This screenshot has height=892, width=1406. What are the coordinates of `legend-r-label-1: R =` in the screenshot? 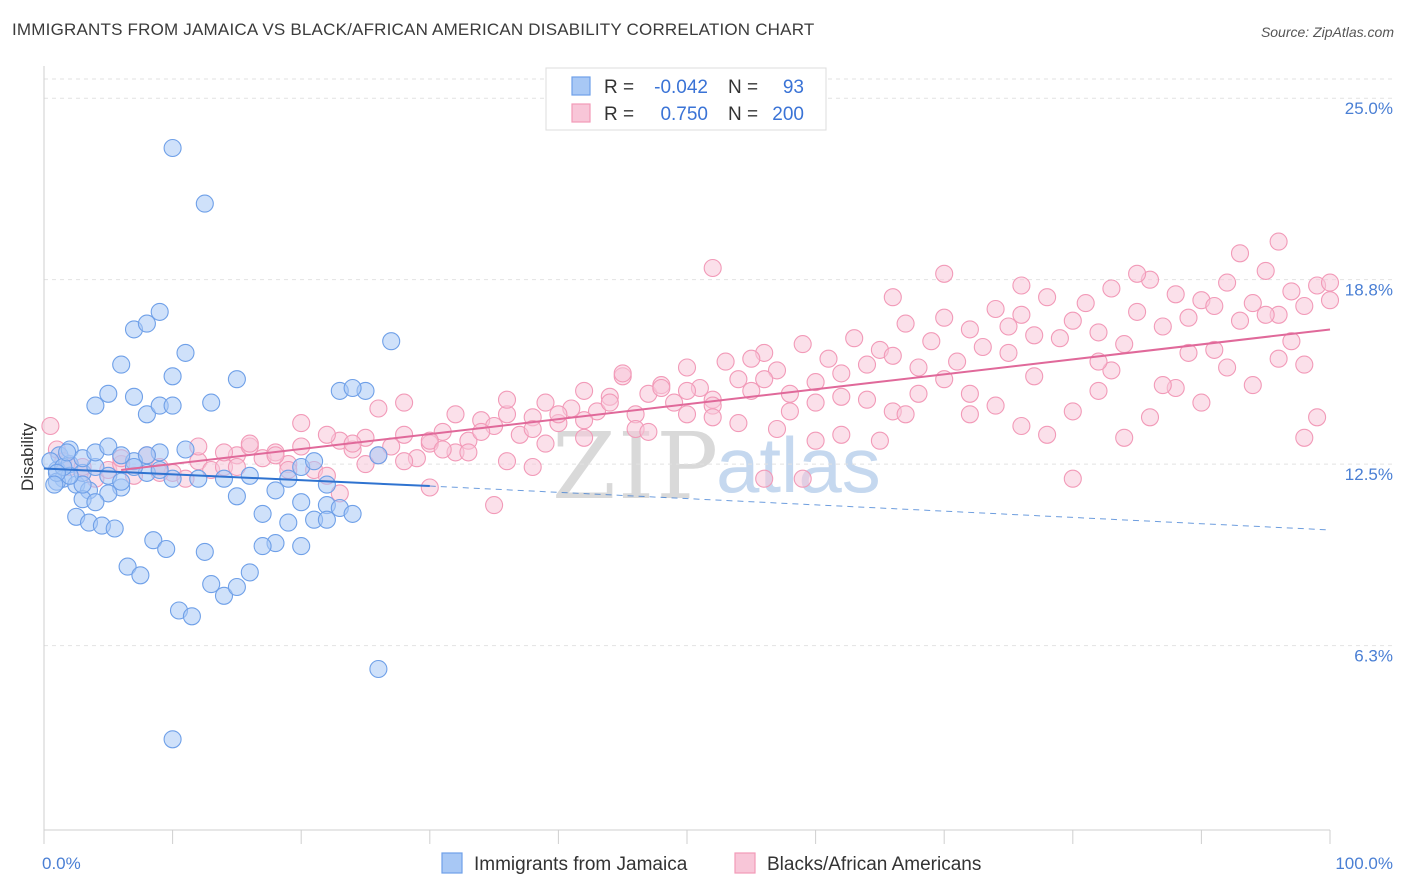 It's located at (619, 87).